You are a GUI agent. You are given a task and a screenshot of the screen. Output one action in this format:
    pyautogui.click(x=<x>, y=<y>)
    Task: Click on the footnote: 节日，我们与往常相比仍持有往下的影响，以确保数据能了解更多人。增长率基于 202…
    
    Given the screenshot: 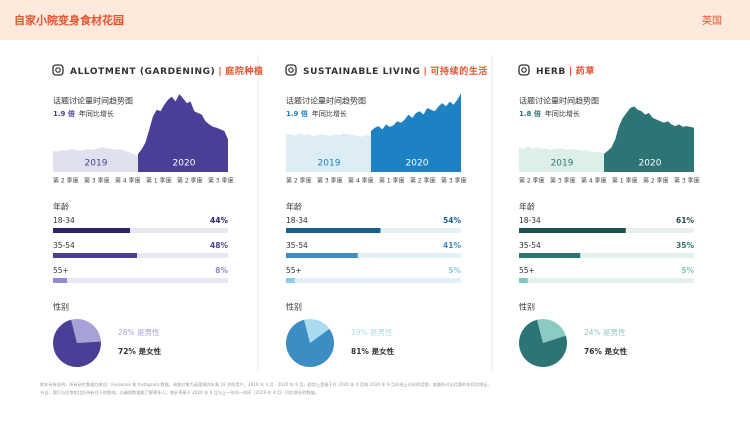 What is the action you would take?
    pyautogui.click(x=179, y=392)
    